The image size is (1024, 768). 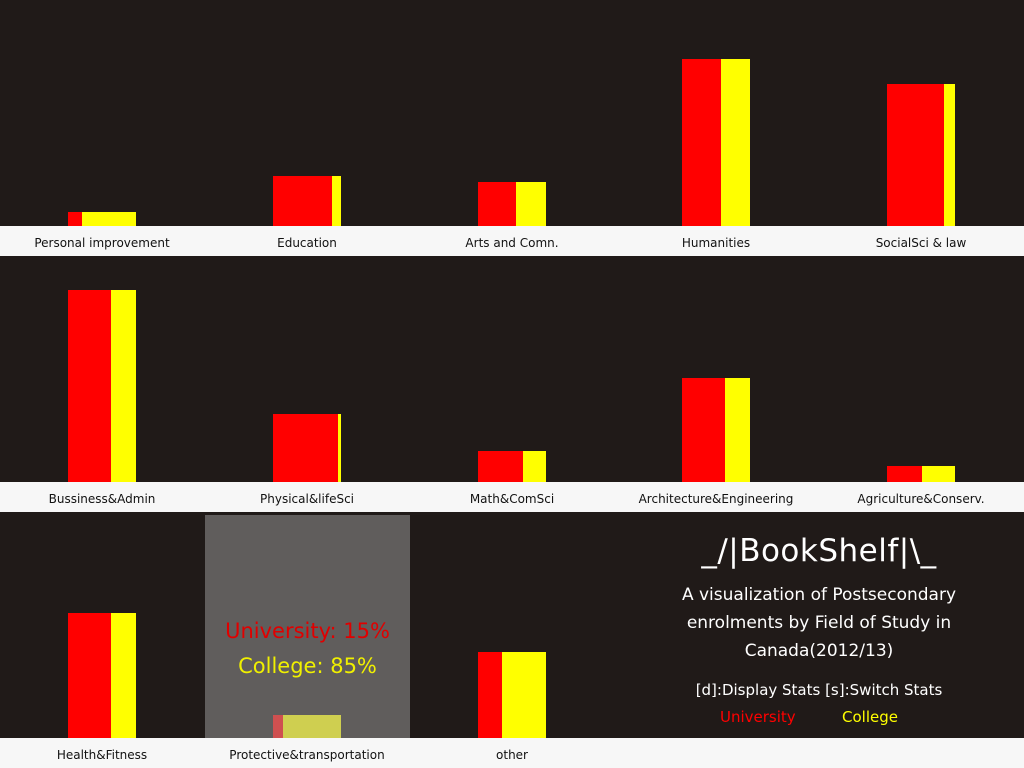 What do you see at coordinates (870, 717) in the screenshot?
I see `legend-college: College` at bounding box center [870, 717].